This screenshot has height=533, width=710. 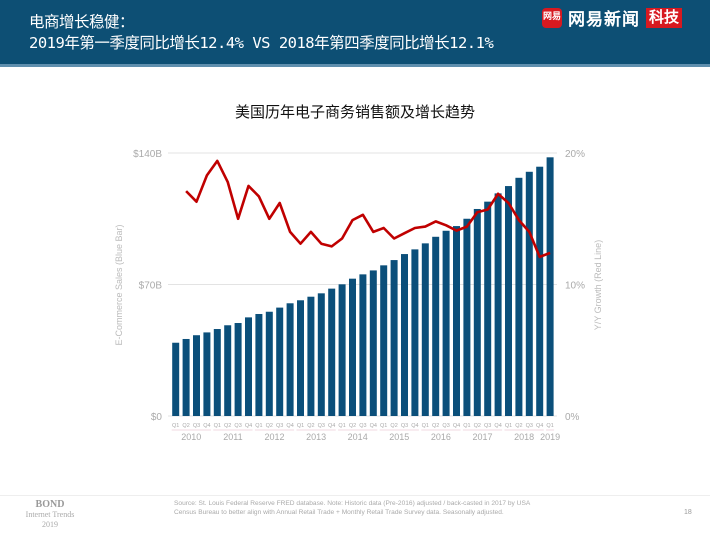 I want to click on right-tick-label: 10%, so click(x=575, y=286).